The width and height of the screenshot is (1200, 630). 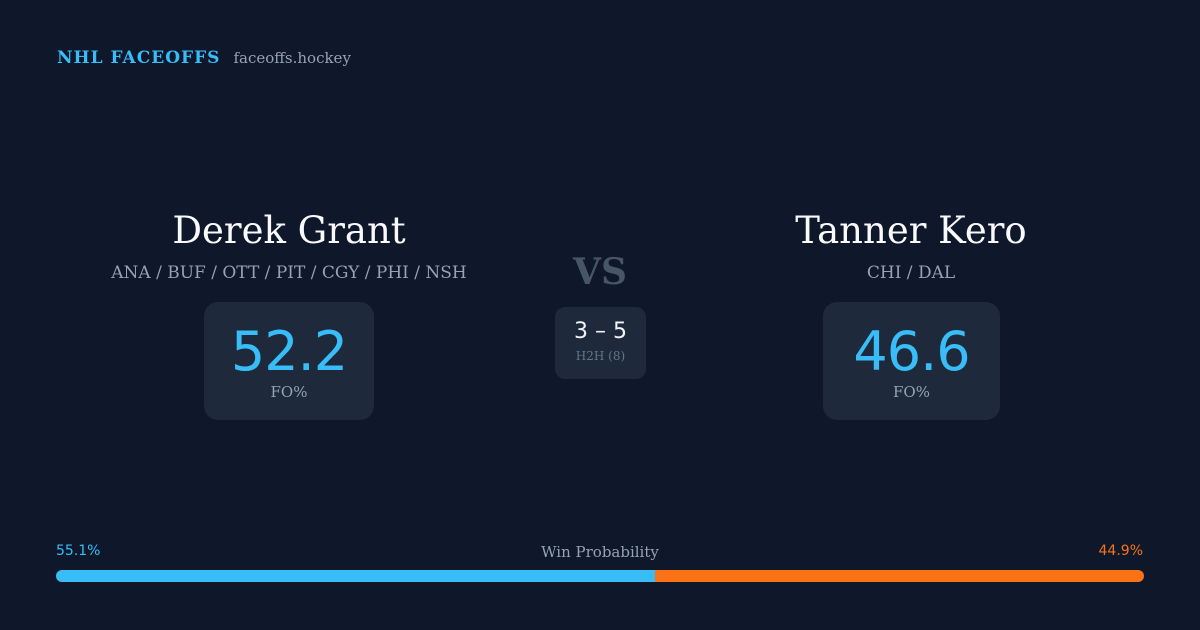 I want to click on player-right-name: Tanner Kero, so click(x=911, y=230).